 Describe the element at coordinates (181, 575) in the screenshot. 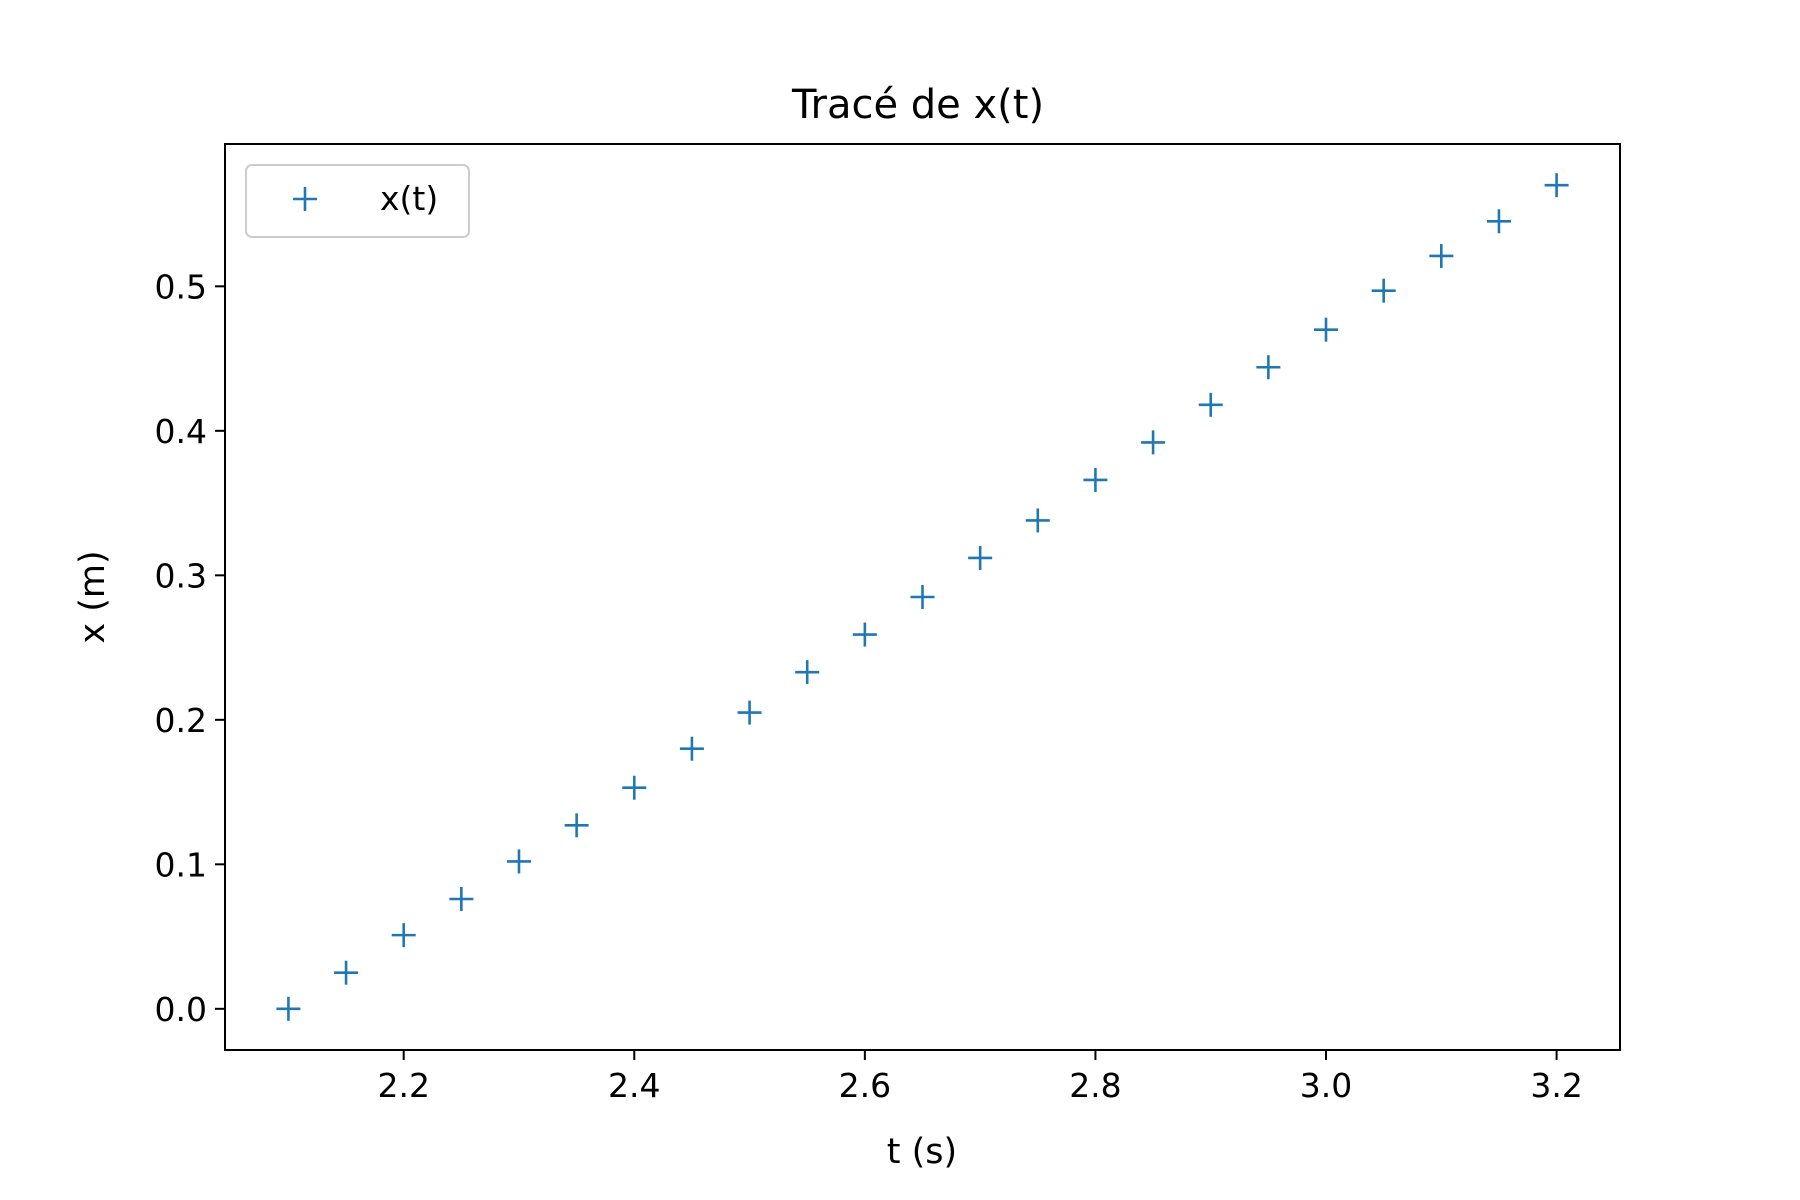

I see `y-tick-label: 0.3` at that location.